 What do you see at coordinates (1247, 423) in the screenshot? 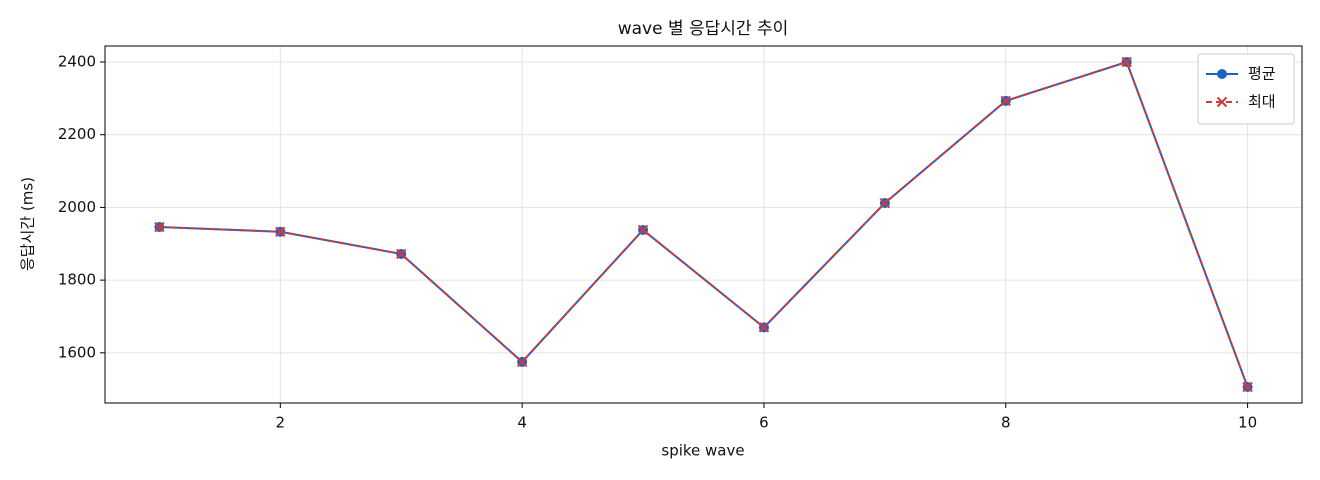
I see `x-tick-label: 10` at bounding box center [1247, 423].